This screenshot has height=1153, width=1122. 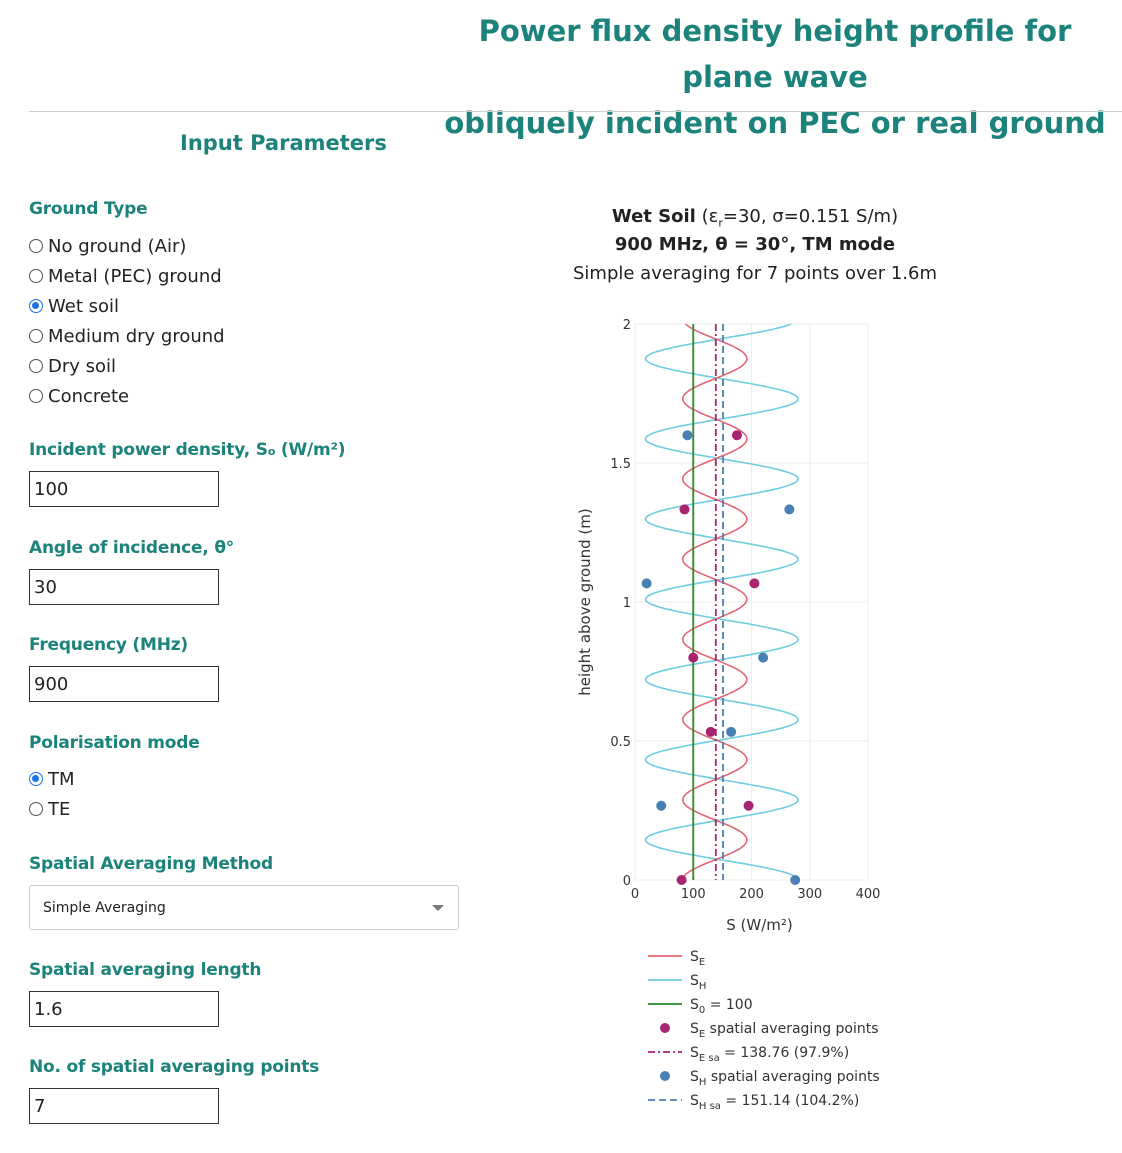 What do you see at coordinates (585, 602) in the screenshot?
I see `y-axis-label: height above ground (m)` at bounding box center [585, 602].